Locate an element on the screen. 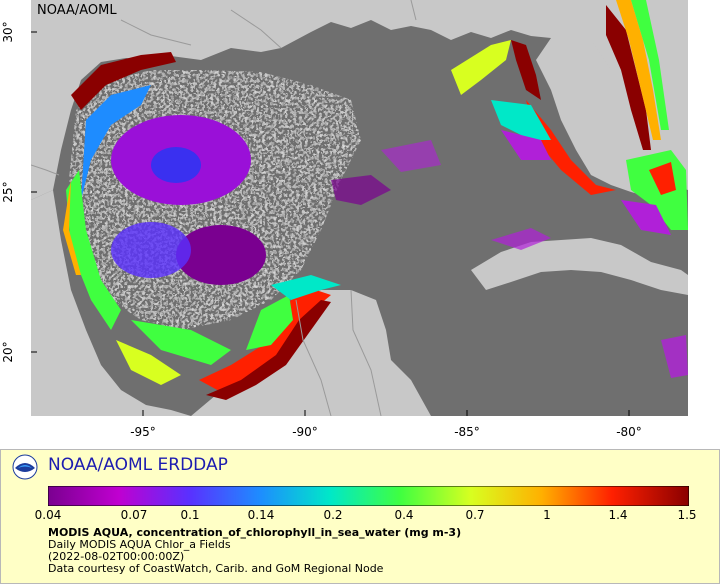 The image size is (720, 584). noaa-logo-icon is located at coordinates (25, 467).